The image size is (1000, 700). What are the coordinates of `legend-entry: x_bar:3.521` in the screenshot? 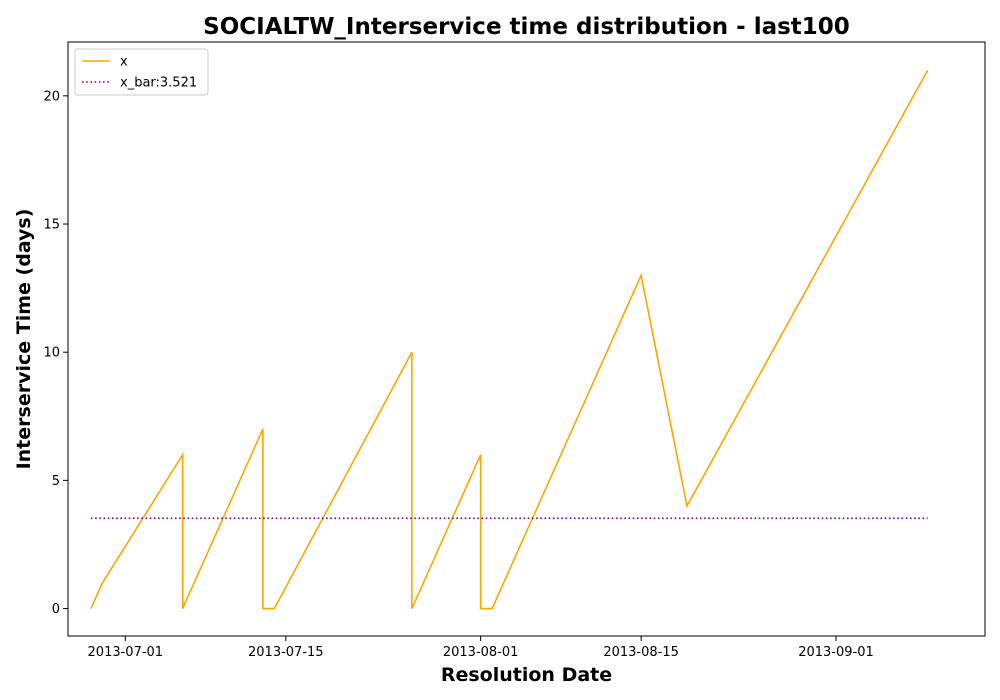 It's located at (158, 83).